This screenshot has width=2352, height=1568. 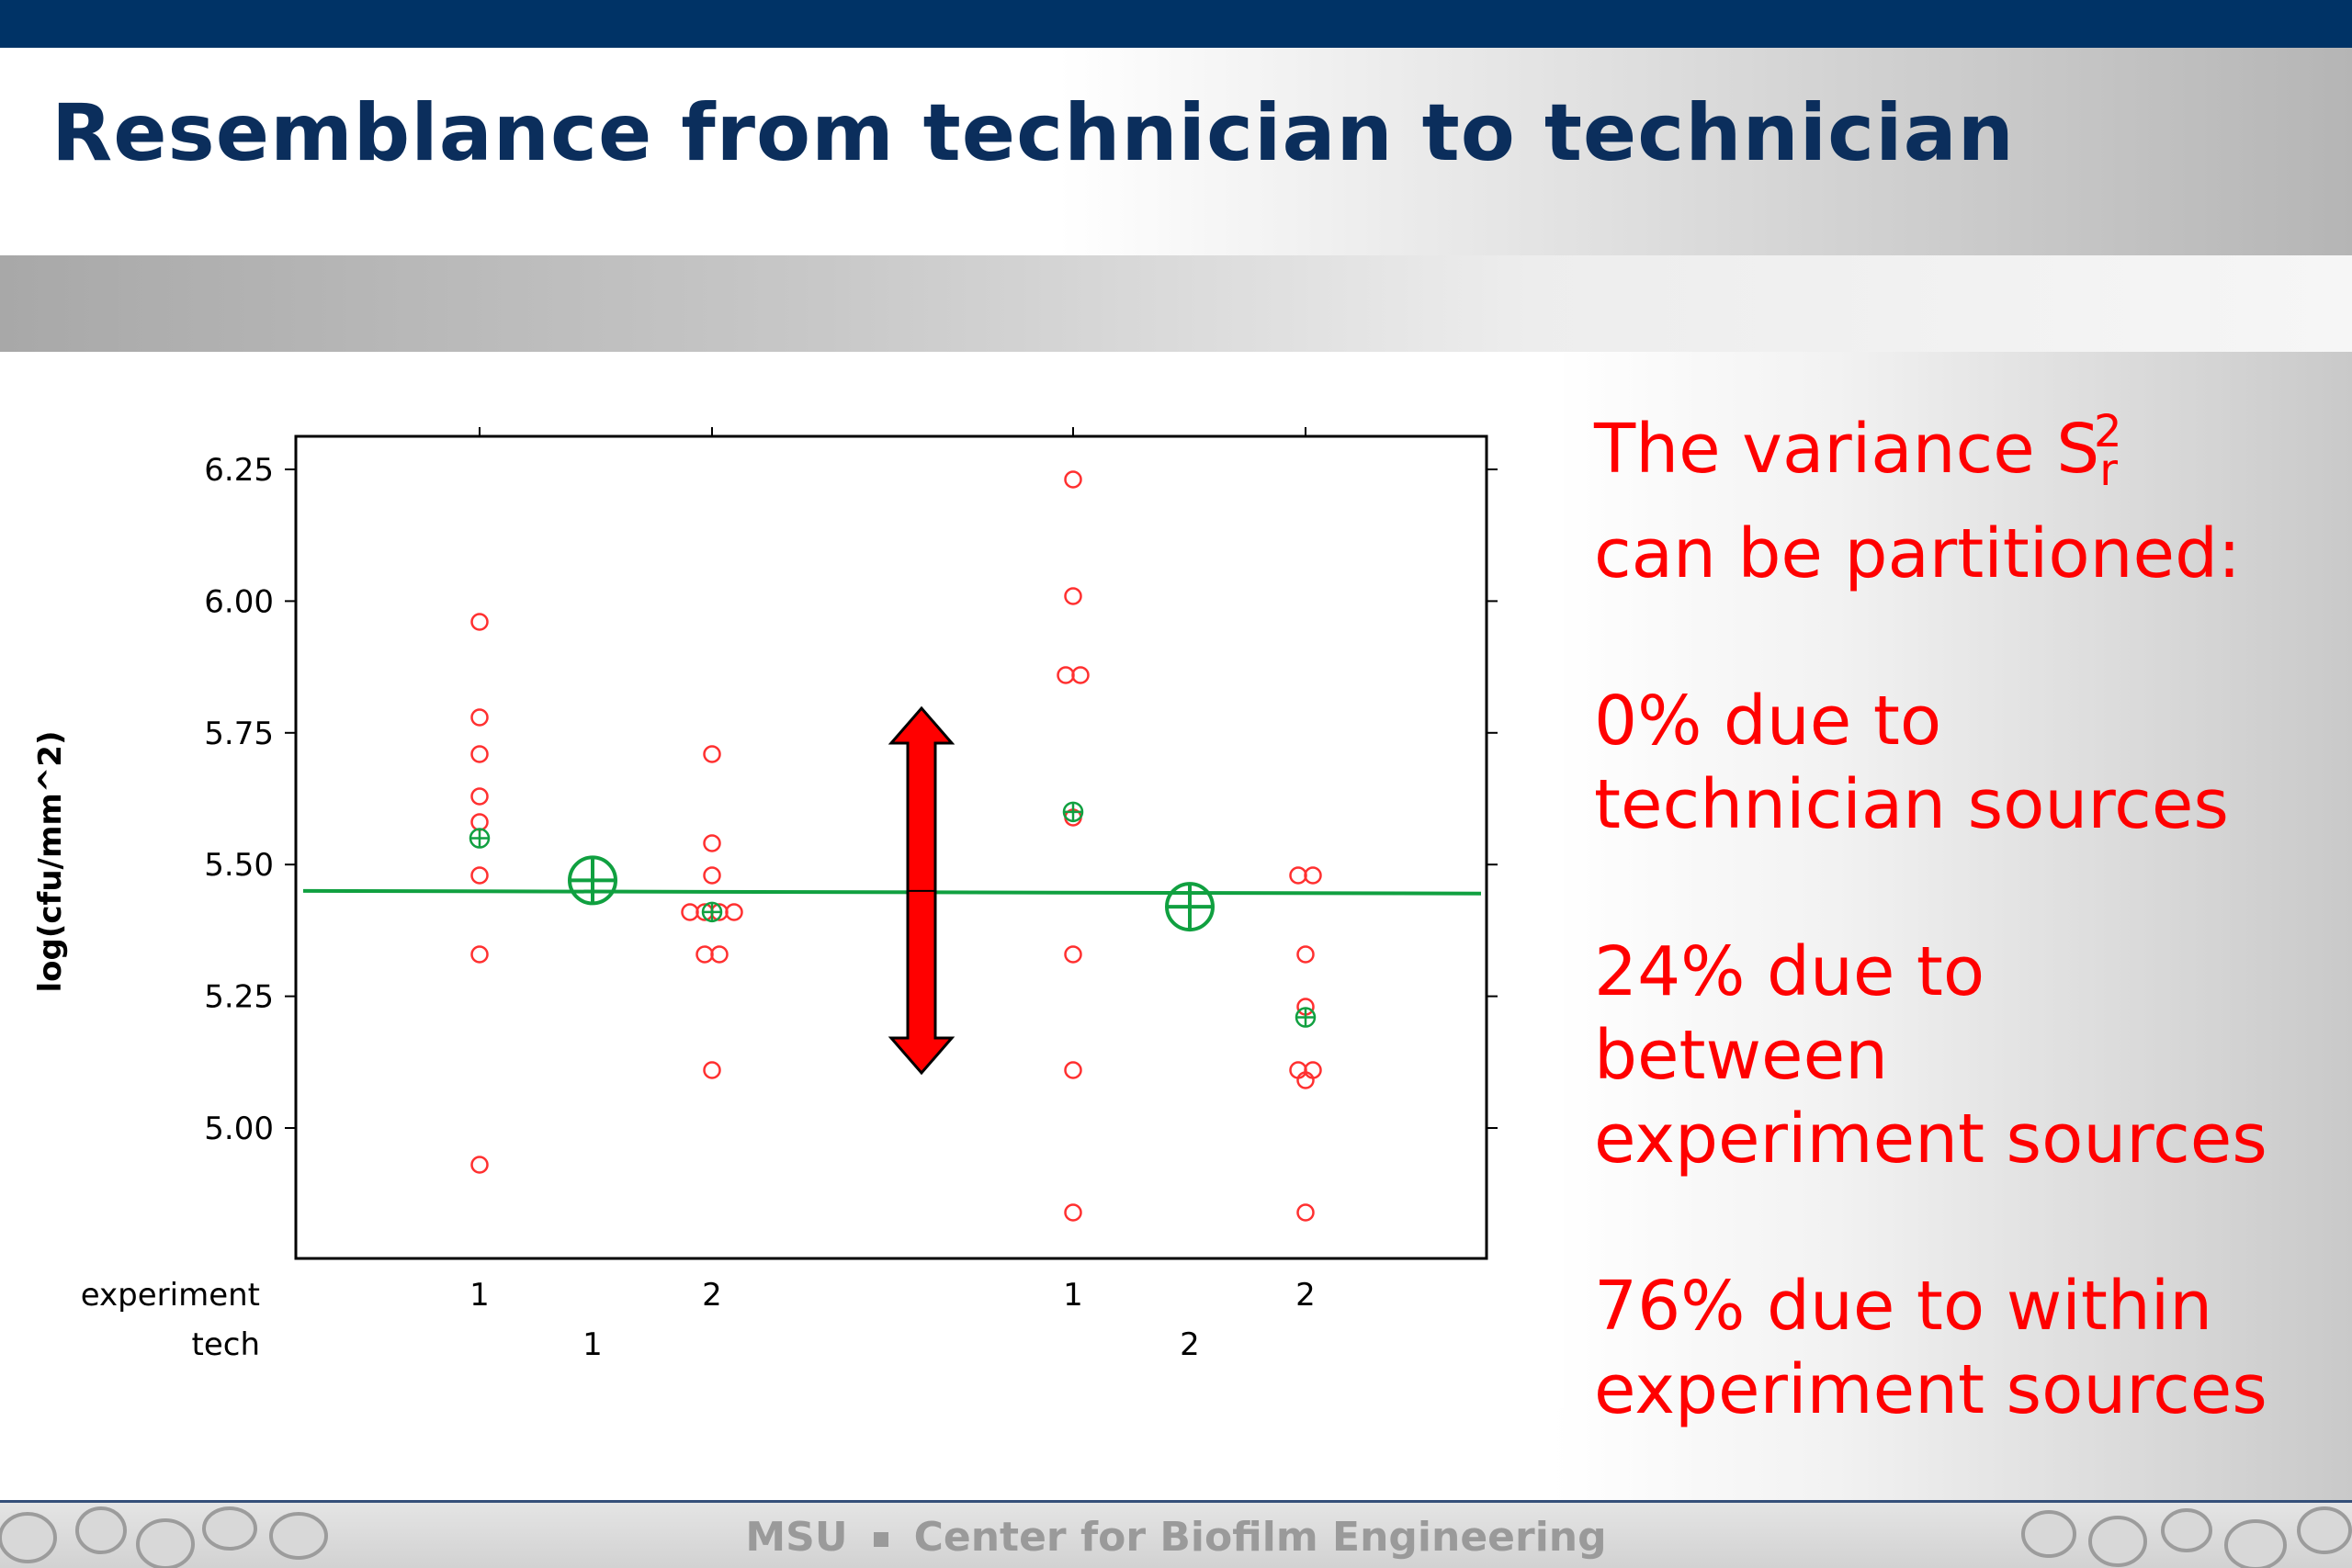 What do you see at coordinates (1176, 1501) in the screenshot?
I see `footer-divider` at bounding box center [1176, 1501].